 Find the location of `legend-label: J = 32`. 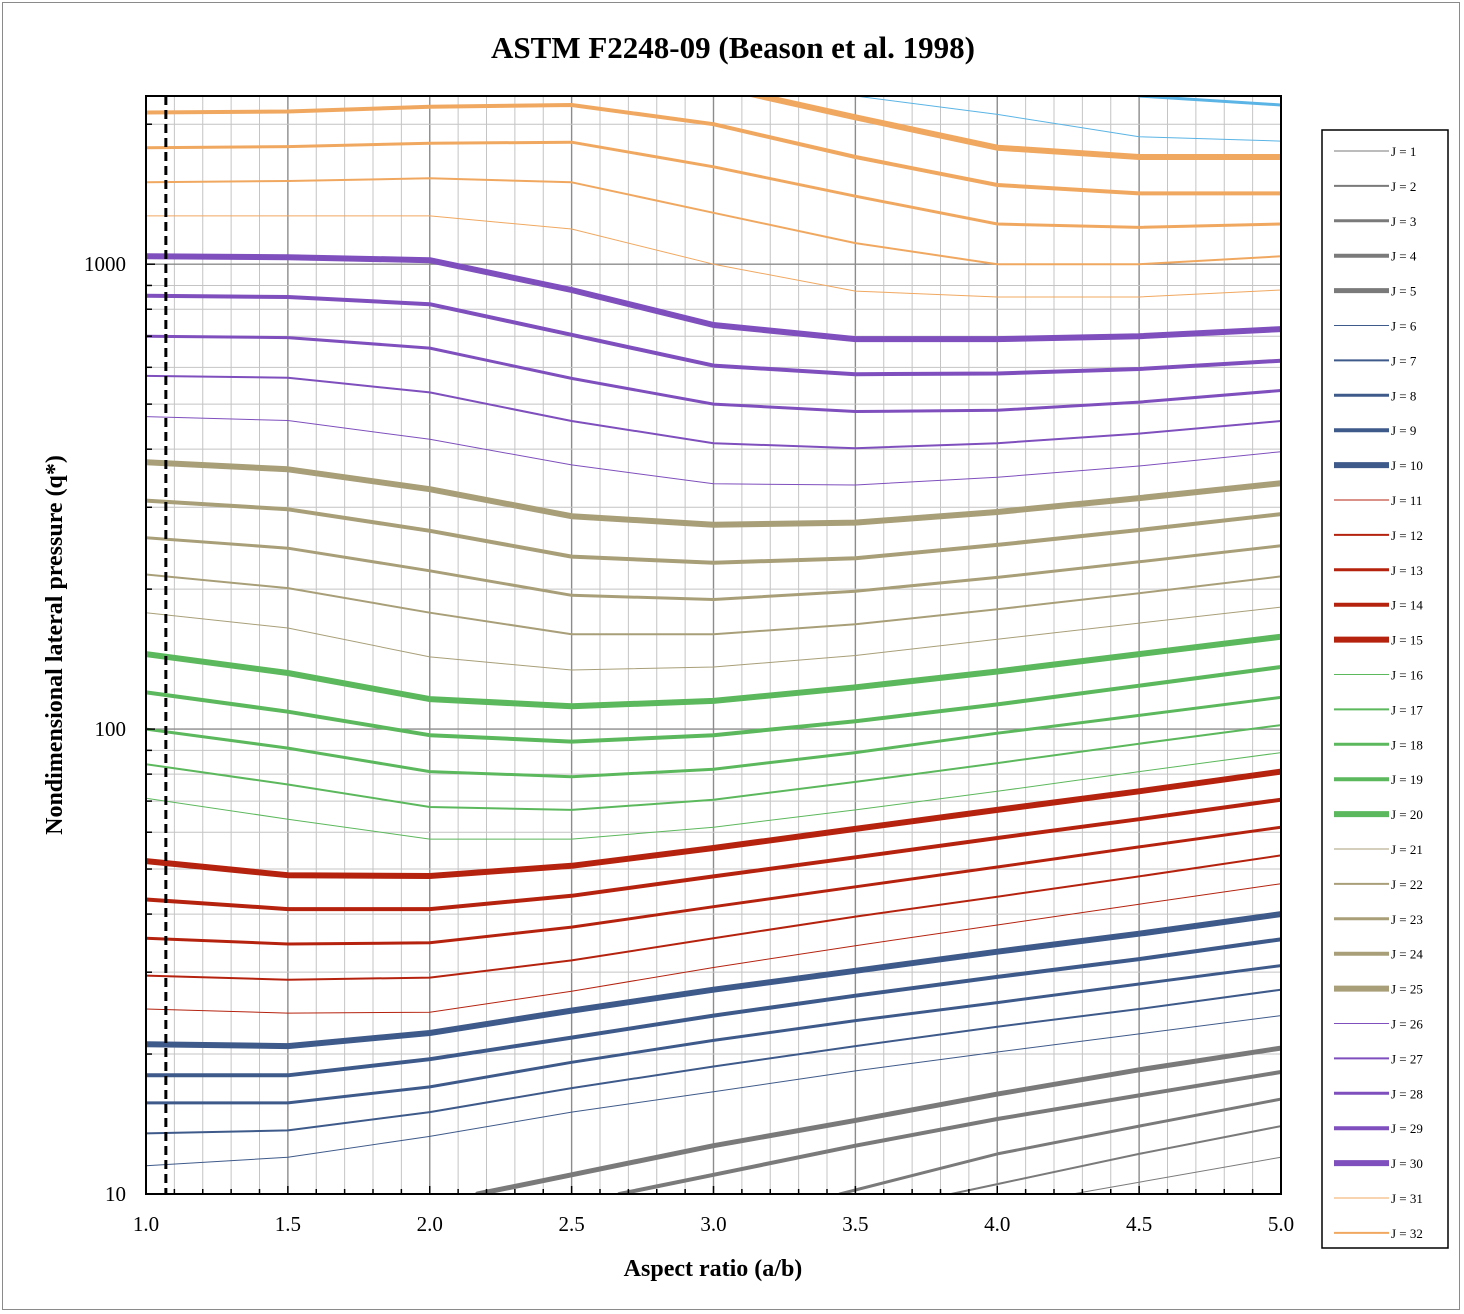

legend-label: J = 32 is located at coordinates (1407, 1233).